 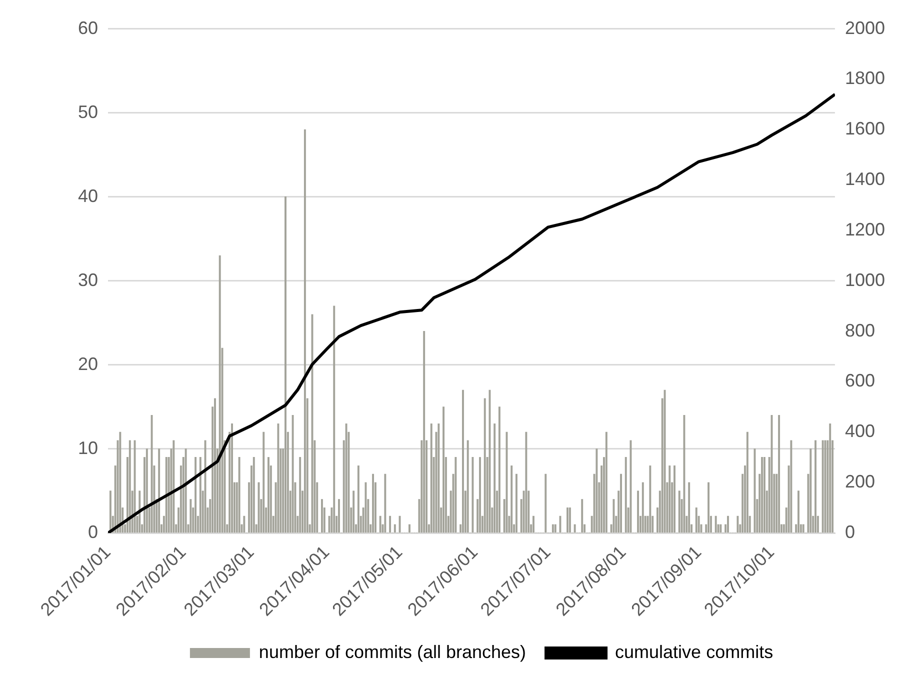 What do you see at coordinates (865, 179) in the screenshot?
I see `y2-tick-label: 1400` at bounding box center [865, 179].